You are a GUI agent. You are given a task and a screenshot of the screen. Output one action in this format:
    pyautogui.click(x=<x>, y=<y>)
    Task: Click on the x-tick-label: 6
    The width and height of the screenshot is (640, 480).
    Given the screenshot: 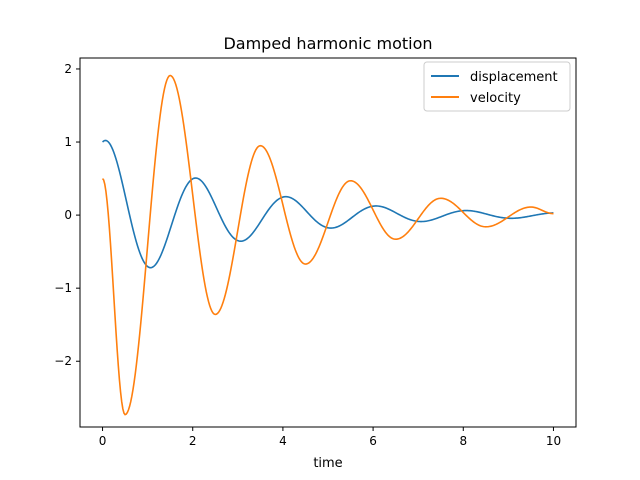 What is the action you would take?
    pyautogui.click(x=373, y=441)
    